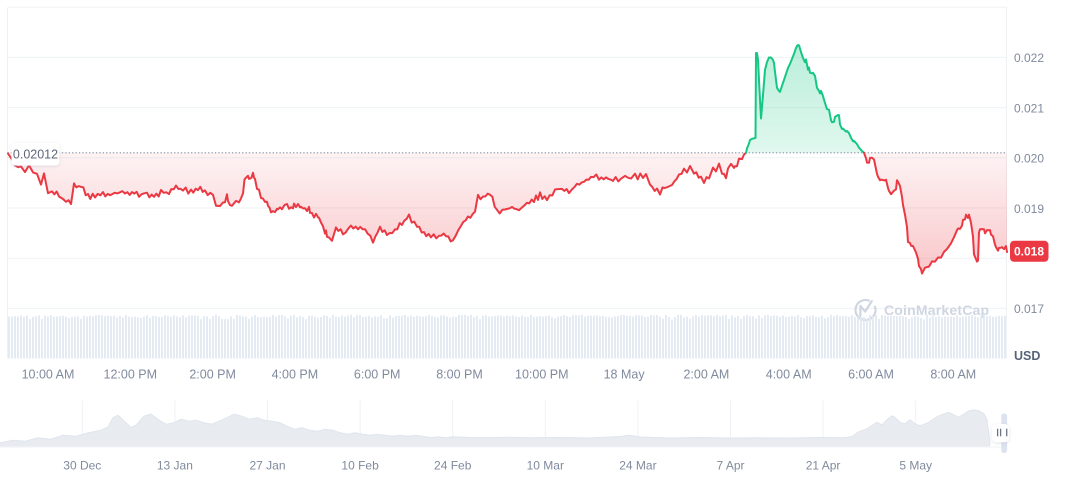 This screenshot has width=1072, height=477. Describe the element at coordinates (35, 155) in the screenshot. I see `svg-text: 0.02012` at that location.